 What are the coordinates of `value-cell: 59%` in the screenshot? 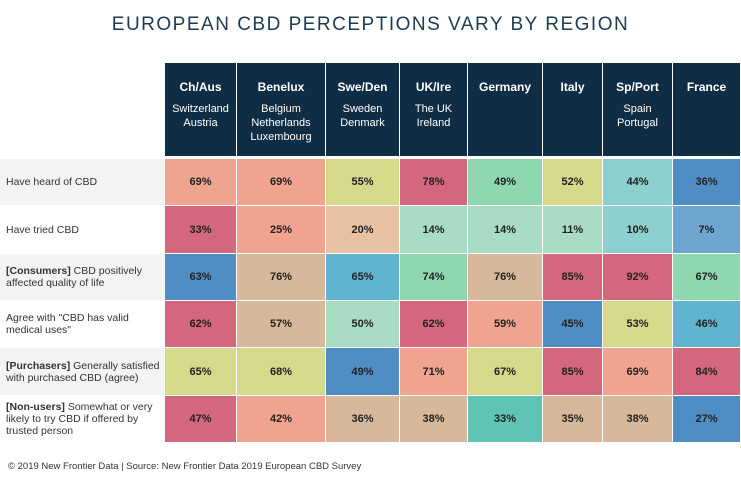 It's located at (505, 324).